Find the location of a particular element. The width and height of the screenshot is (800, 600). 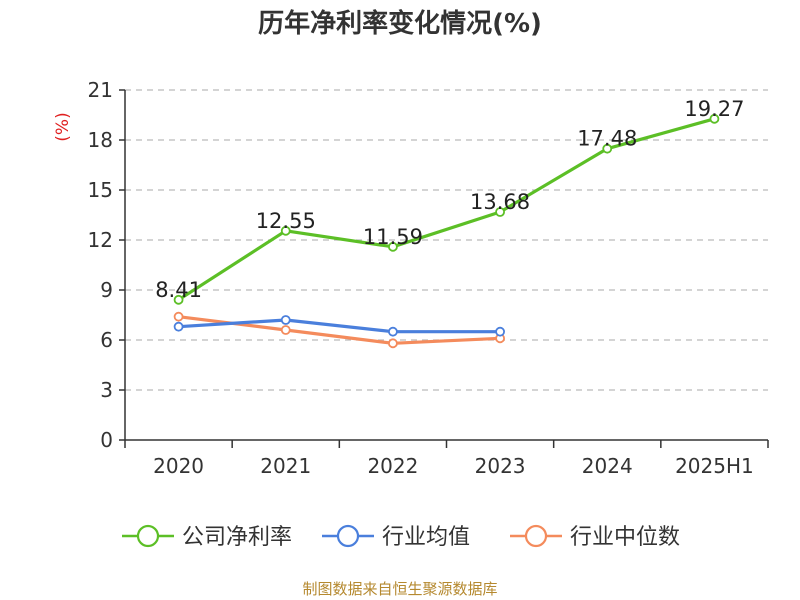

x-tick-label: 2021 is located at coordinates (285, 466).